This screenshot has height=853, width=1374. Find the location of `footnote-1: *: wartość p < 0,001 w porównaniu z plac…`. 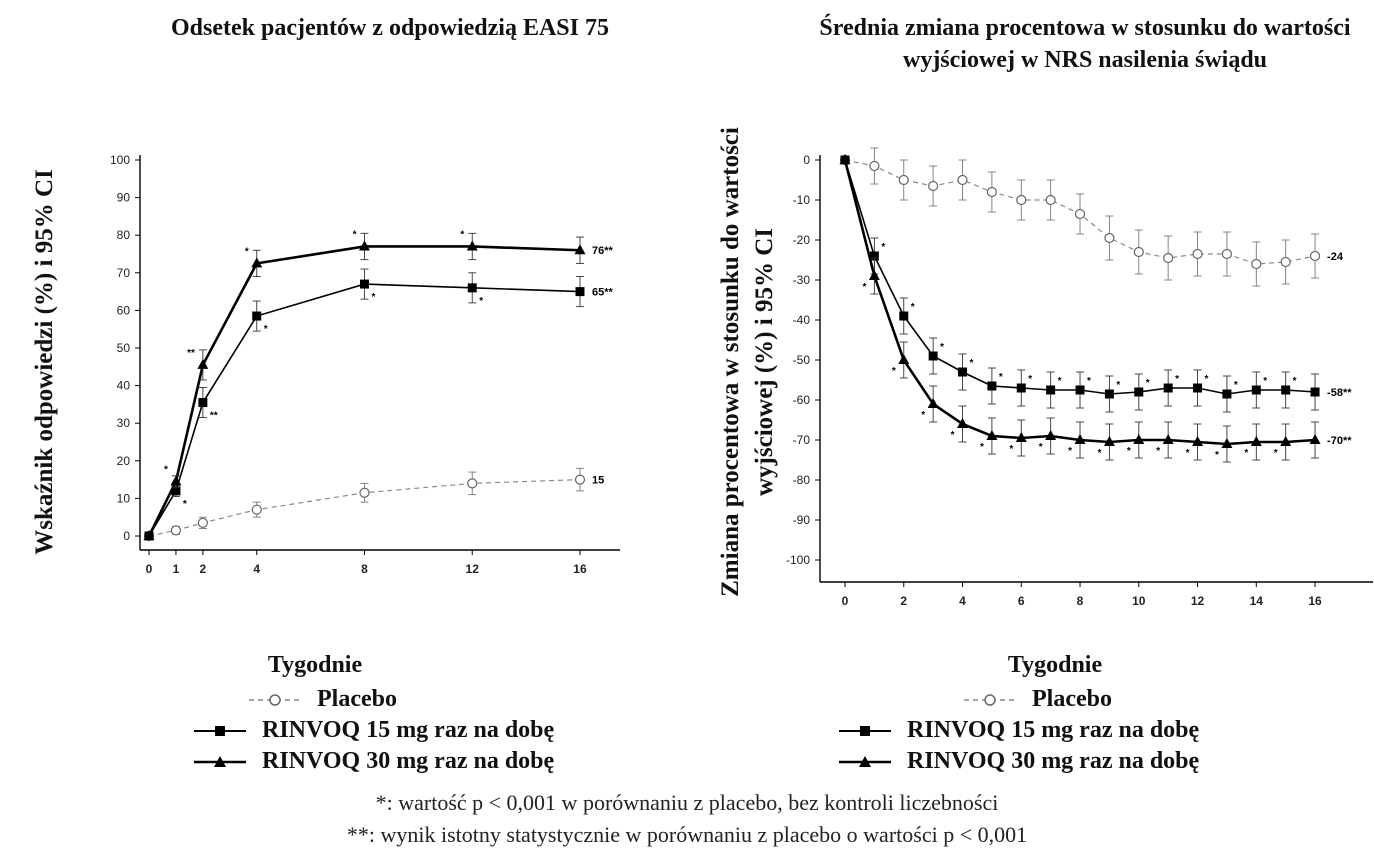

footnote-1: *: wartość p < 0,001 w porównaniu z plac… is located at coordinates (687, 802).